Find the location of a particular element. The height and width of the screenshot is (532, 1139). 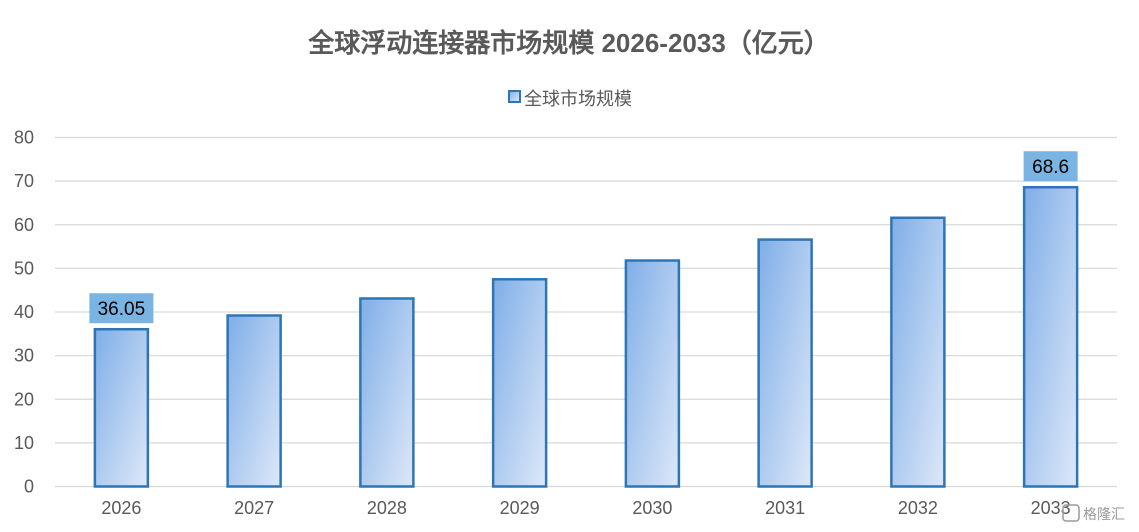

watermark-text: 格隆汇 is located at coordinates (1104, 514).